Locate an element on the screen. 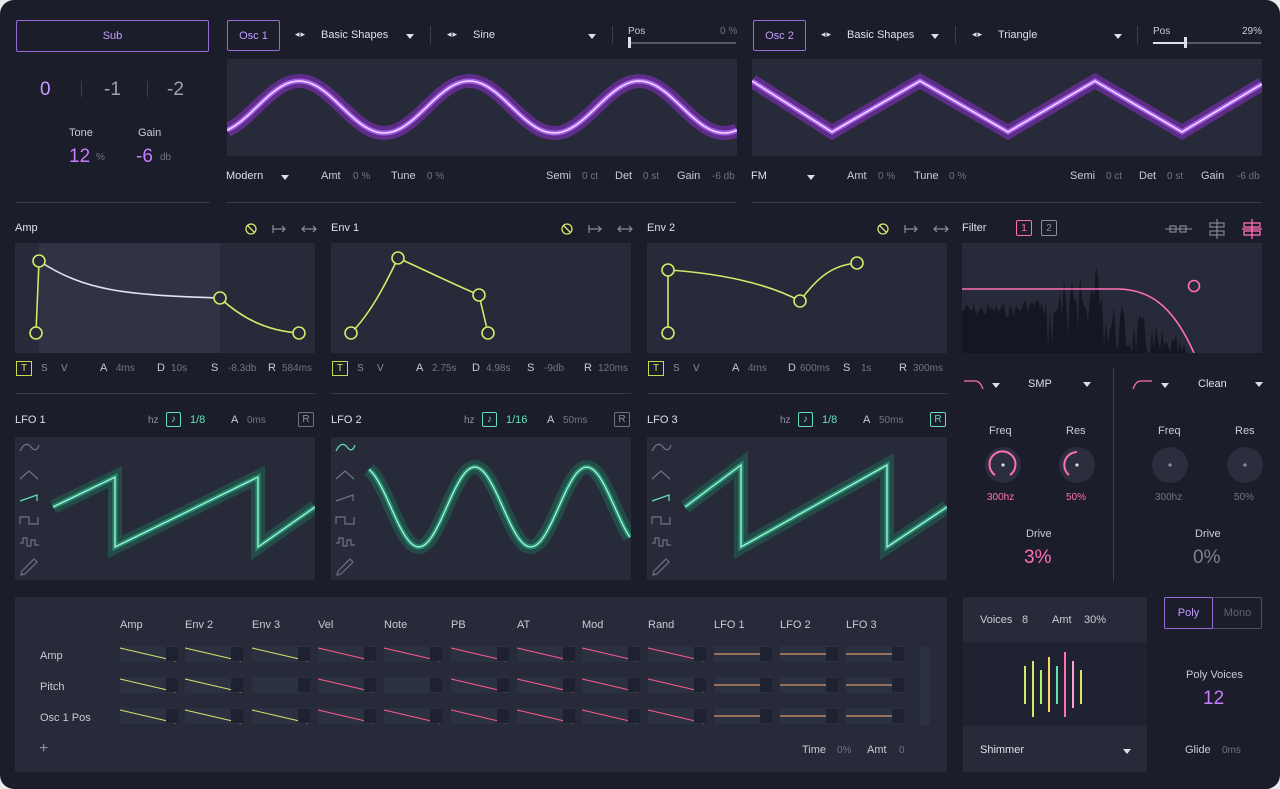 This screenshot has width=1280, height=789. filter-slot-1: 1 is located at coordinates (1024, 228).